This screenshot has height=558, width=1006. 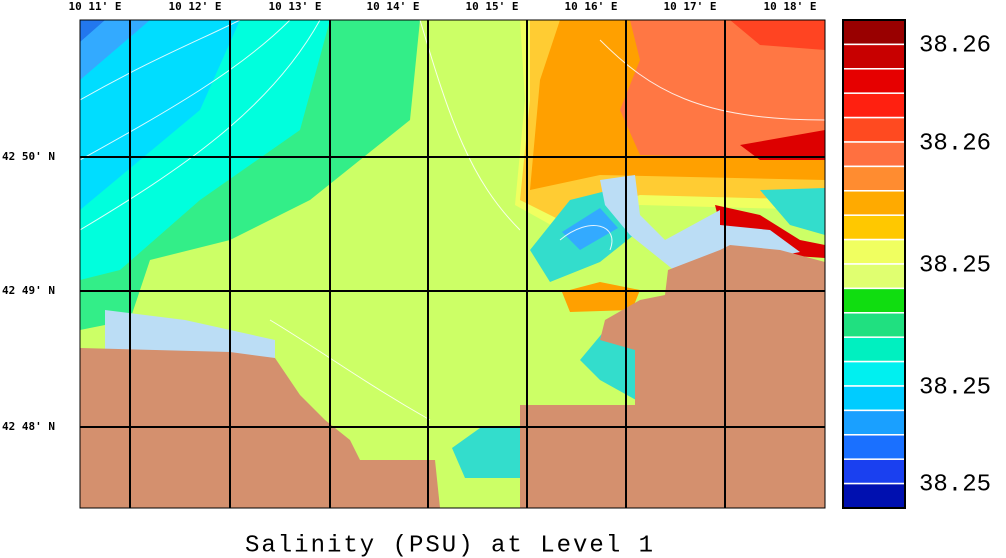 I want to click on latitude-label: 42 49' N, so click(x=28, y=290).